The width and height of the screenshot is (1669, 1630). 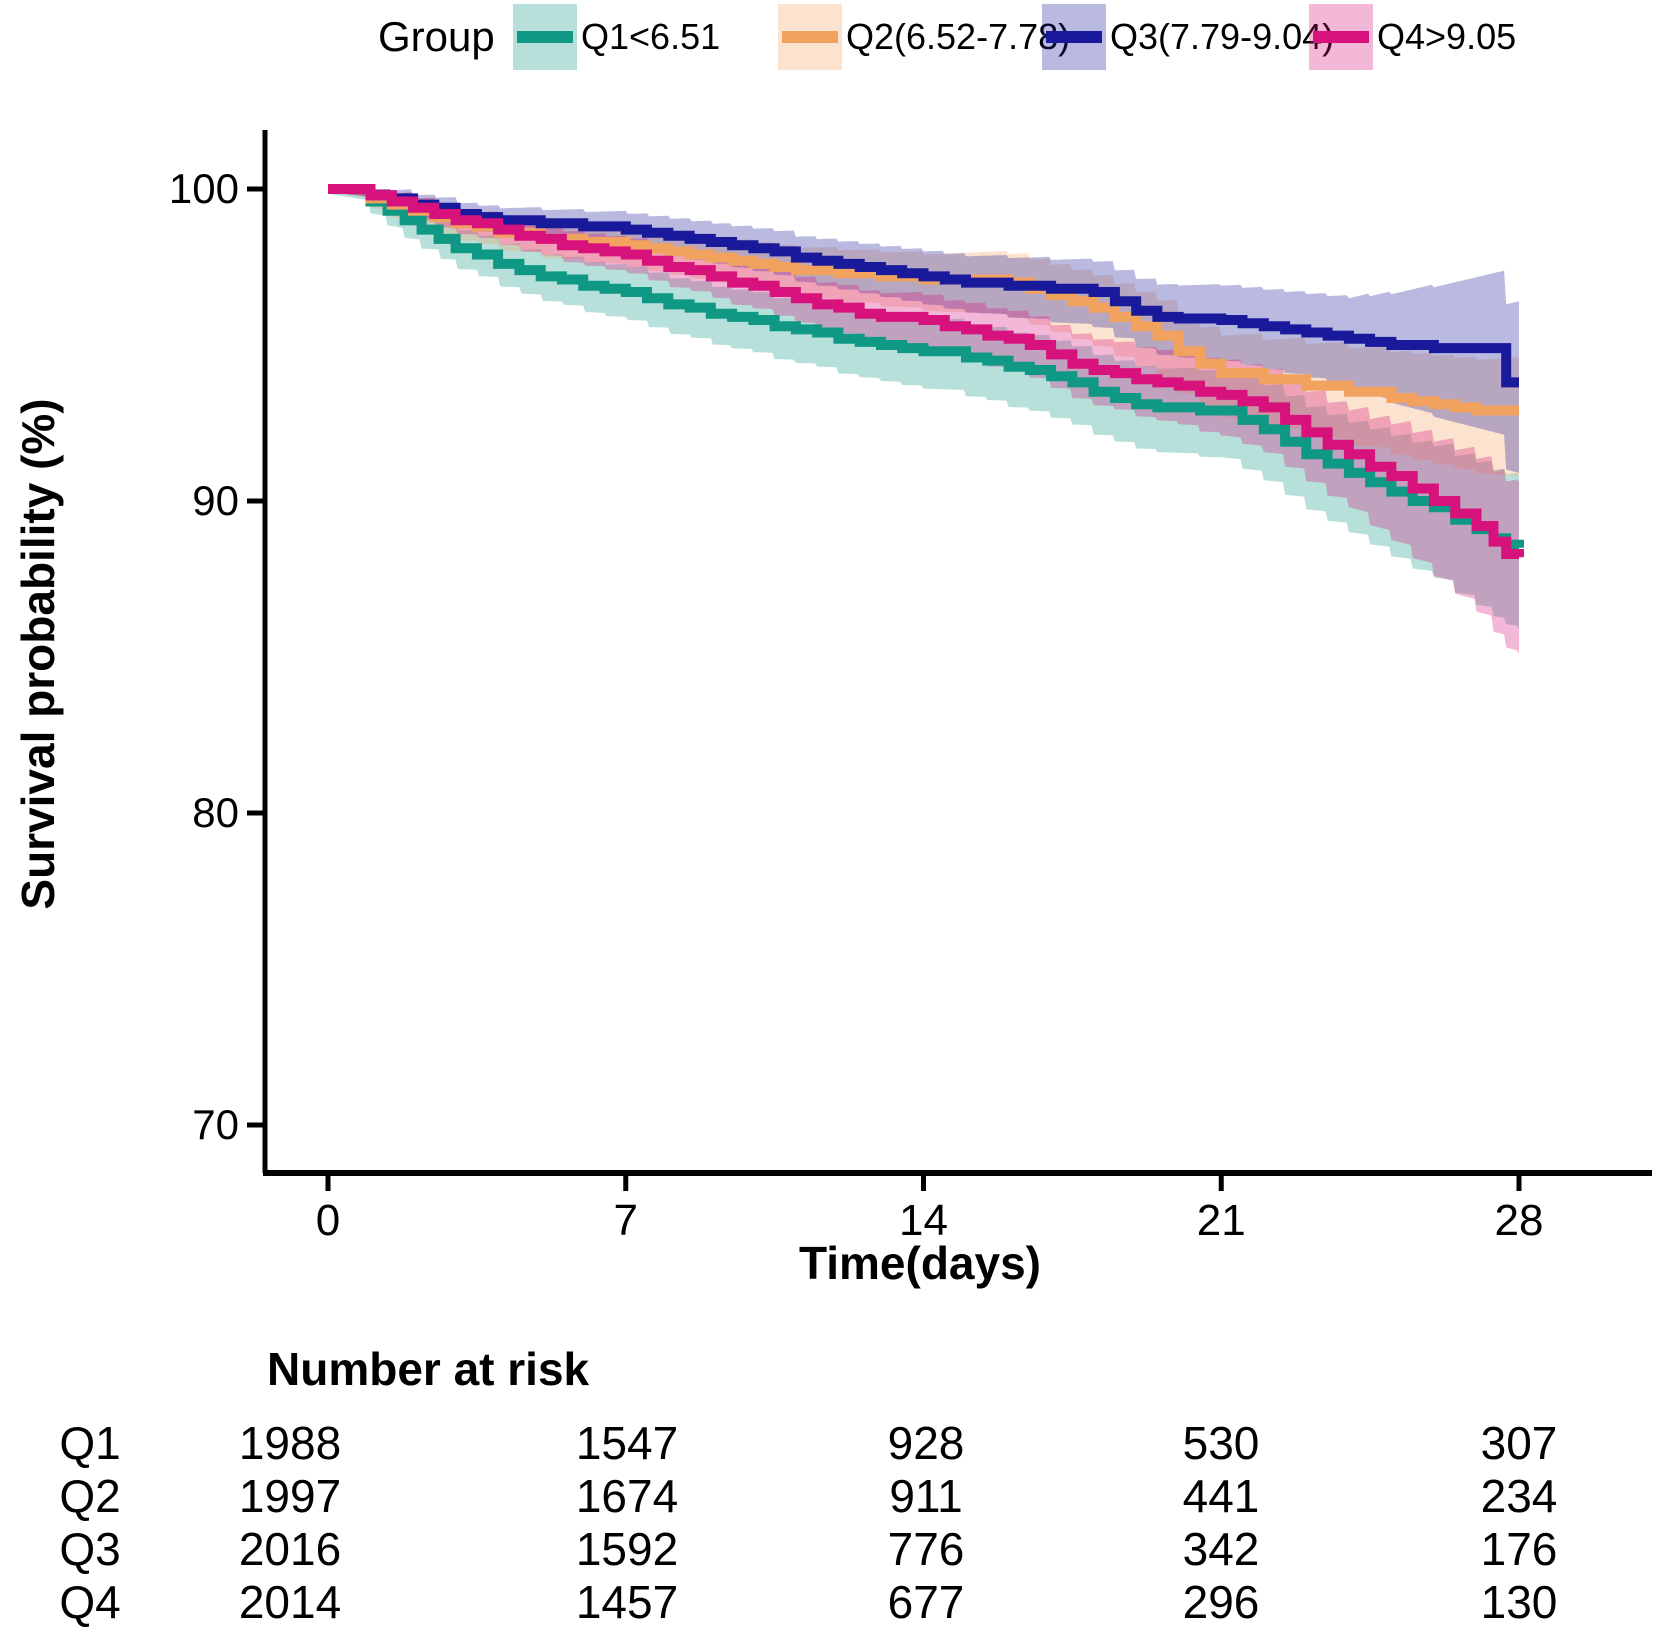 I want to click on x-tick-label-21: 21, so click(x=1221, y=1220).